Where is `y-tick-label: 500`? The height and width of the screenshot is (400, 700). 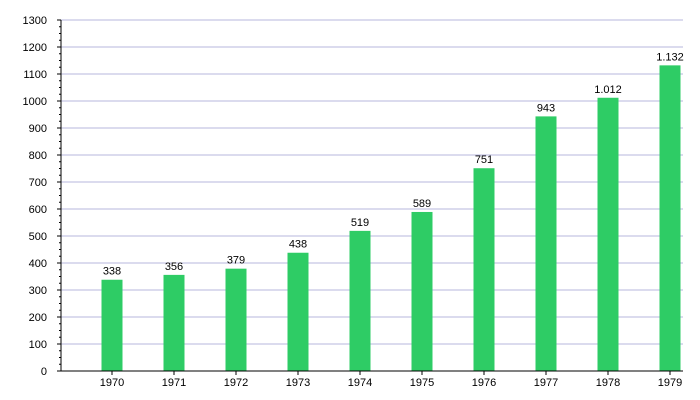 y-tick-label: 500 is located at coordinates (38, 237).